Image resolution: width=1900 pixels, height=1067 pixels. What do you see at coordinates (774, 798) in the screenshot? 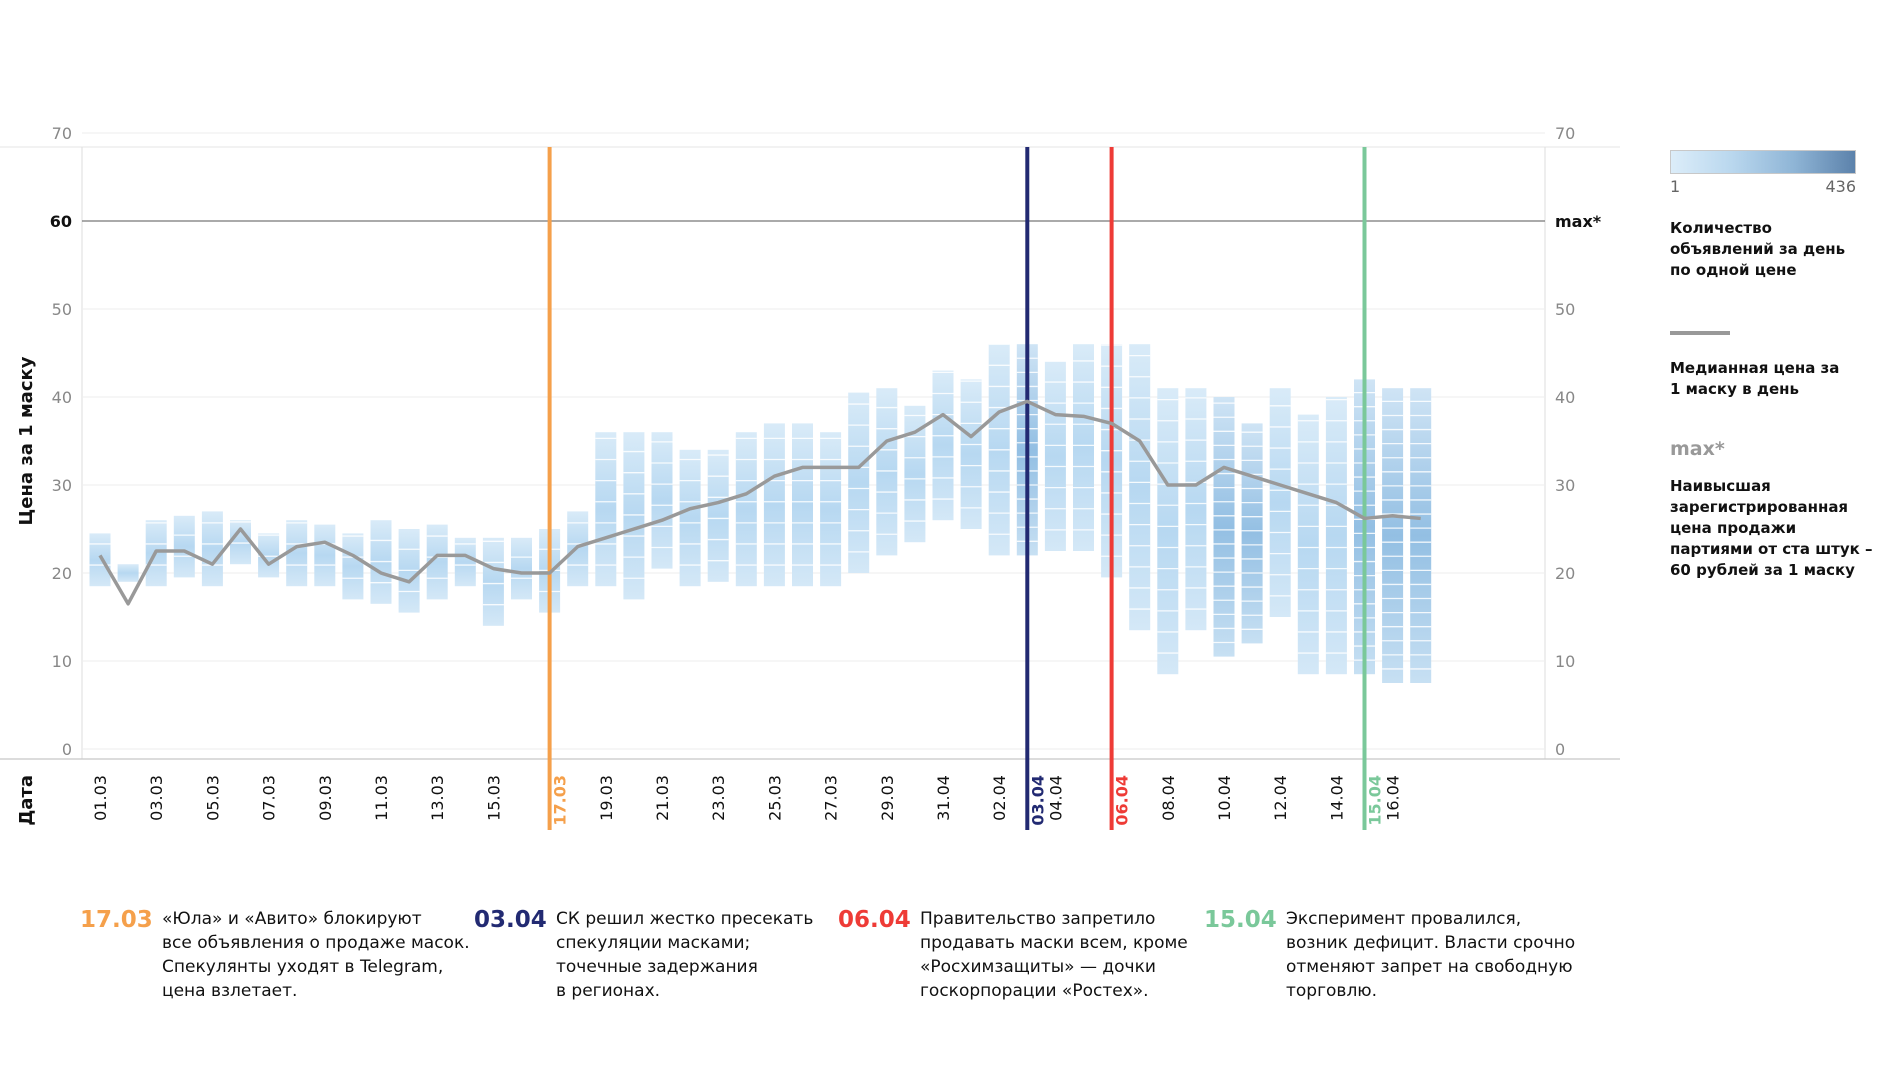
I see `x-tick-label: 25.03` at bounding box center [774, 798].